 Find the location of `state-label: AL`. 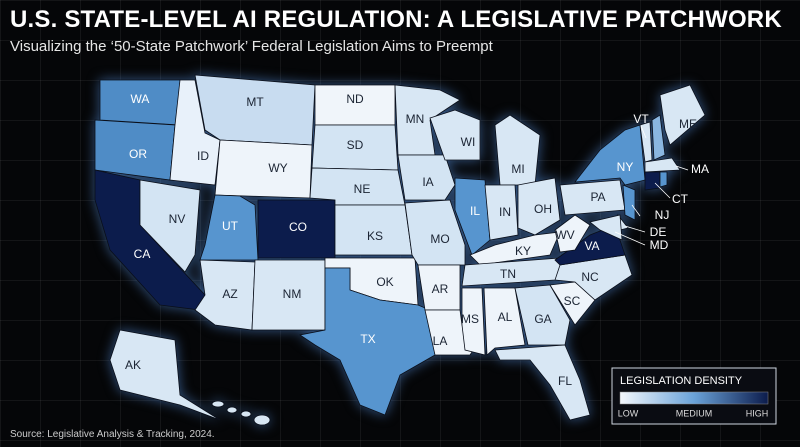

state-label: AL is located at coordinates (505, 317).